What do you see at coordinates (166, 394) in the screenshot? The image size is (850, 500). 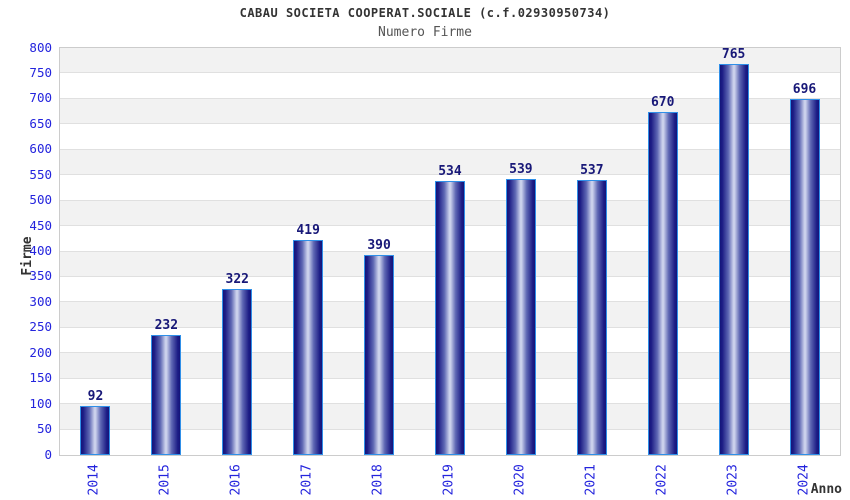 I see `bar-2015` at bounding box center [166, 394].